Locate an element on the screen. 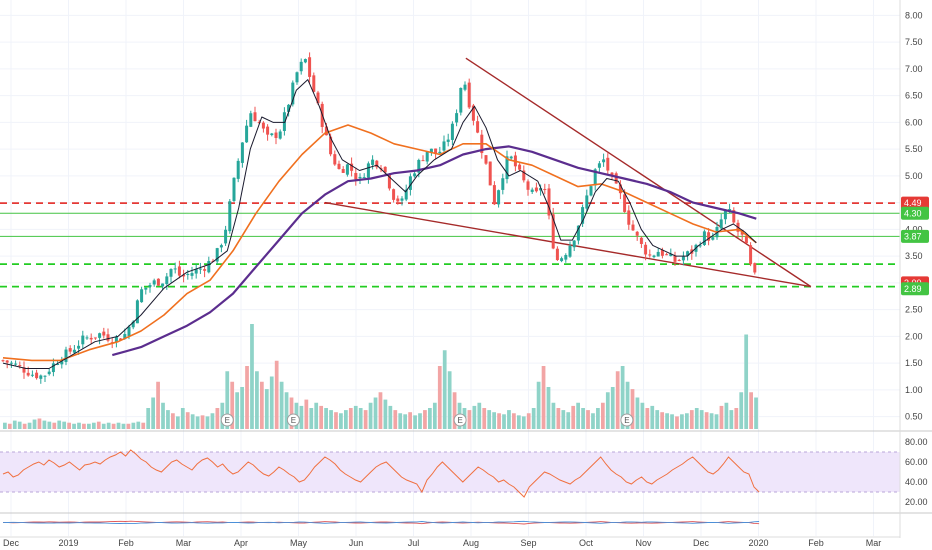 The width and height of the screenshot is (932, 550). rsi-line is located at coordinates (381, 473).